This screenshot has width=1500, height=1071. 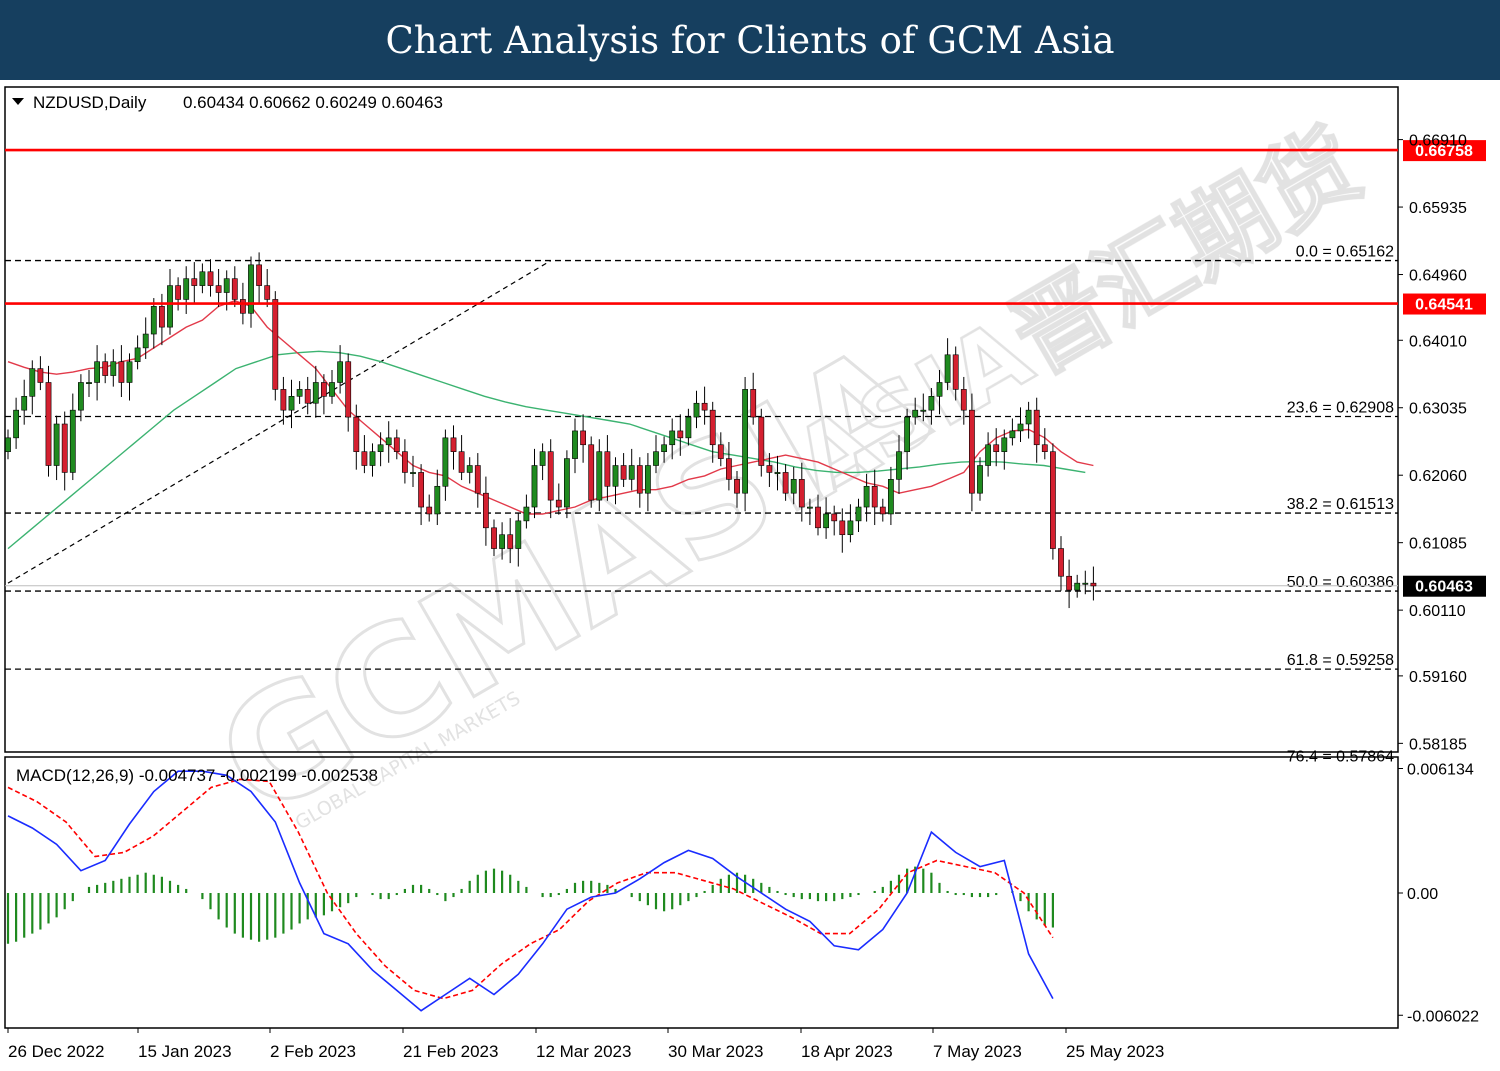 I want to click on hline-label-0: 0.66758, so click(x=1444, y=151).